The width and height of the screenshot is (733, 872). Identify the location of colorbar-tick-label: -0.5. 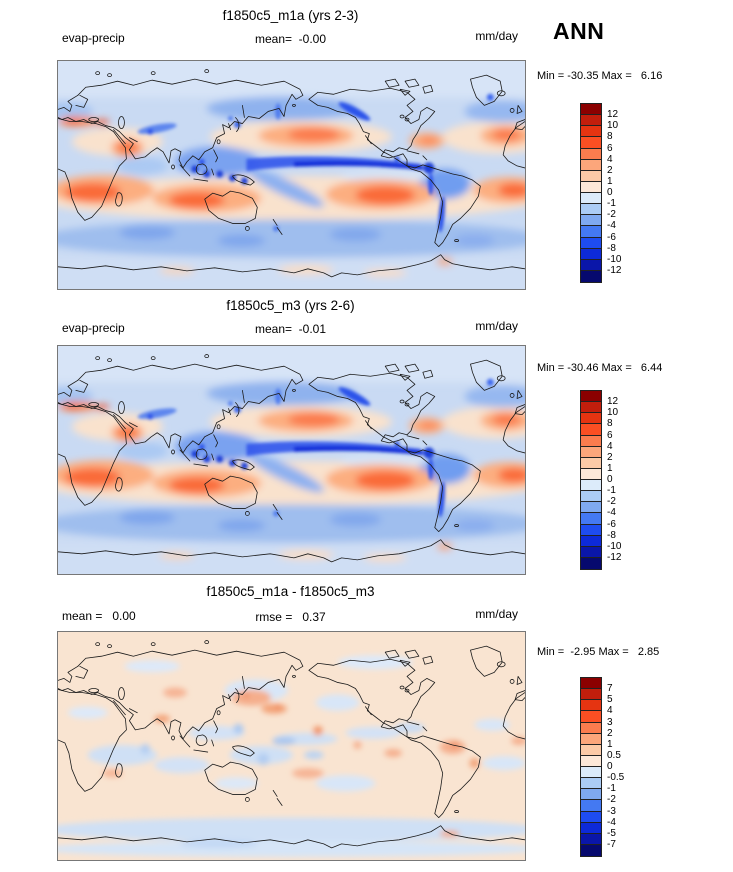
(616, 778).